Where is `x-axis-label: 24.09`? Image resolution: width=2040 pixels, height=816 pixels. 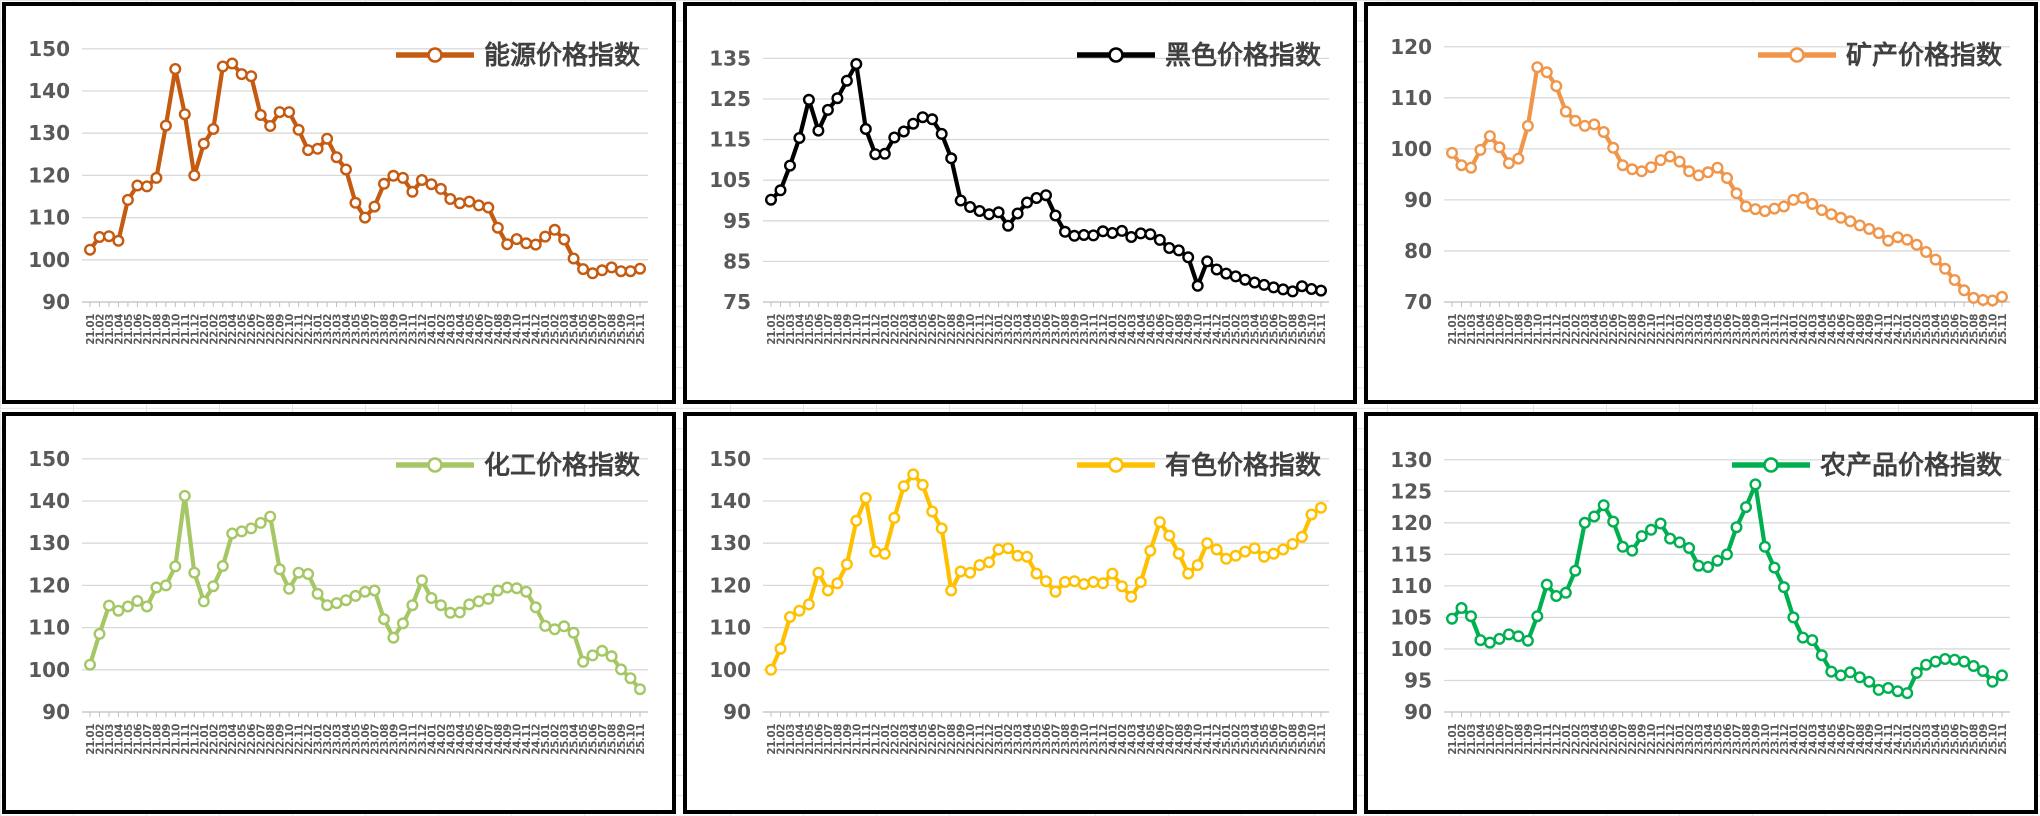 x-axis-label: 24.09 is located at coordinates (508, 329).